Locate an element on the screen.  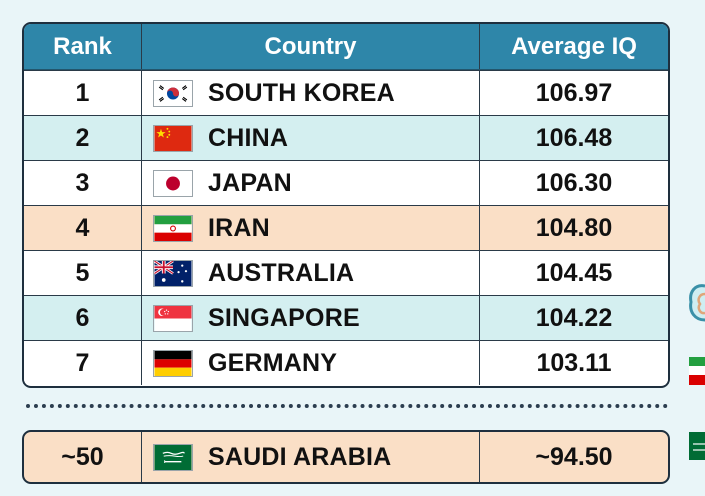
rank-cell: 2 is located at coordinates (82, 137).